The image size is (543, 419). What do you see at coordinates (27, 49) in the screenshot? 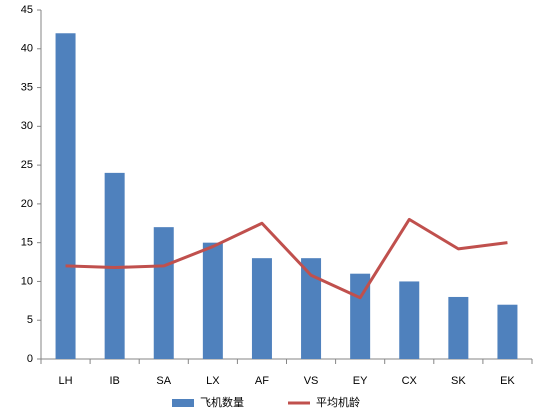
I see `y-tick-label: 40` at bounding box center [27, 49].